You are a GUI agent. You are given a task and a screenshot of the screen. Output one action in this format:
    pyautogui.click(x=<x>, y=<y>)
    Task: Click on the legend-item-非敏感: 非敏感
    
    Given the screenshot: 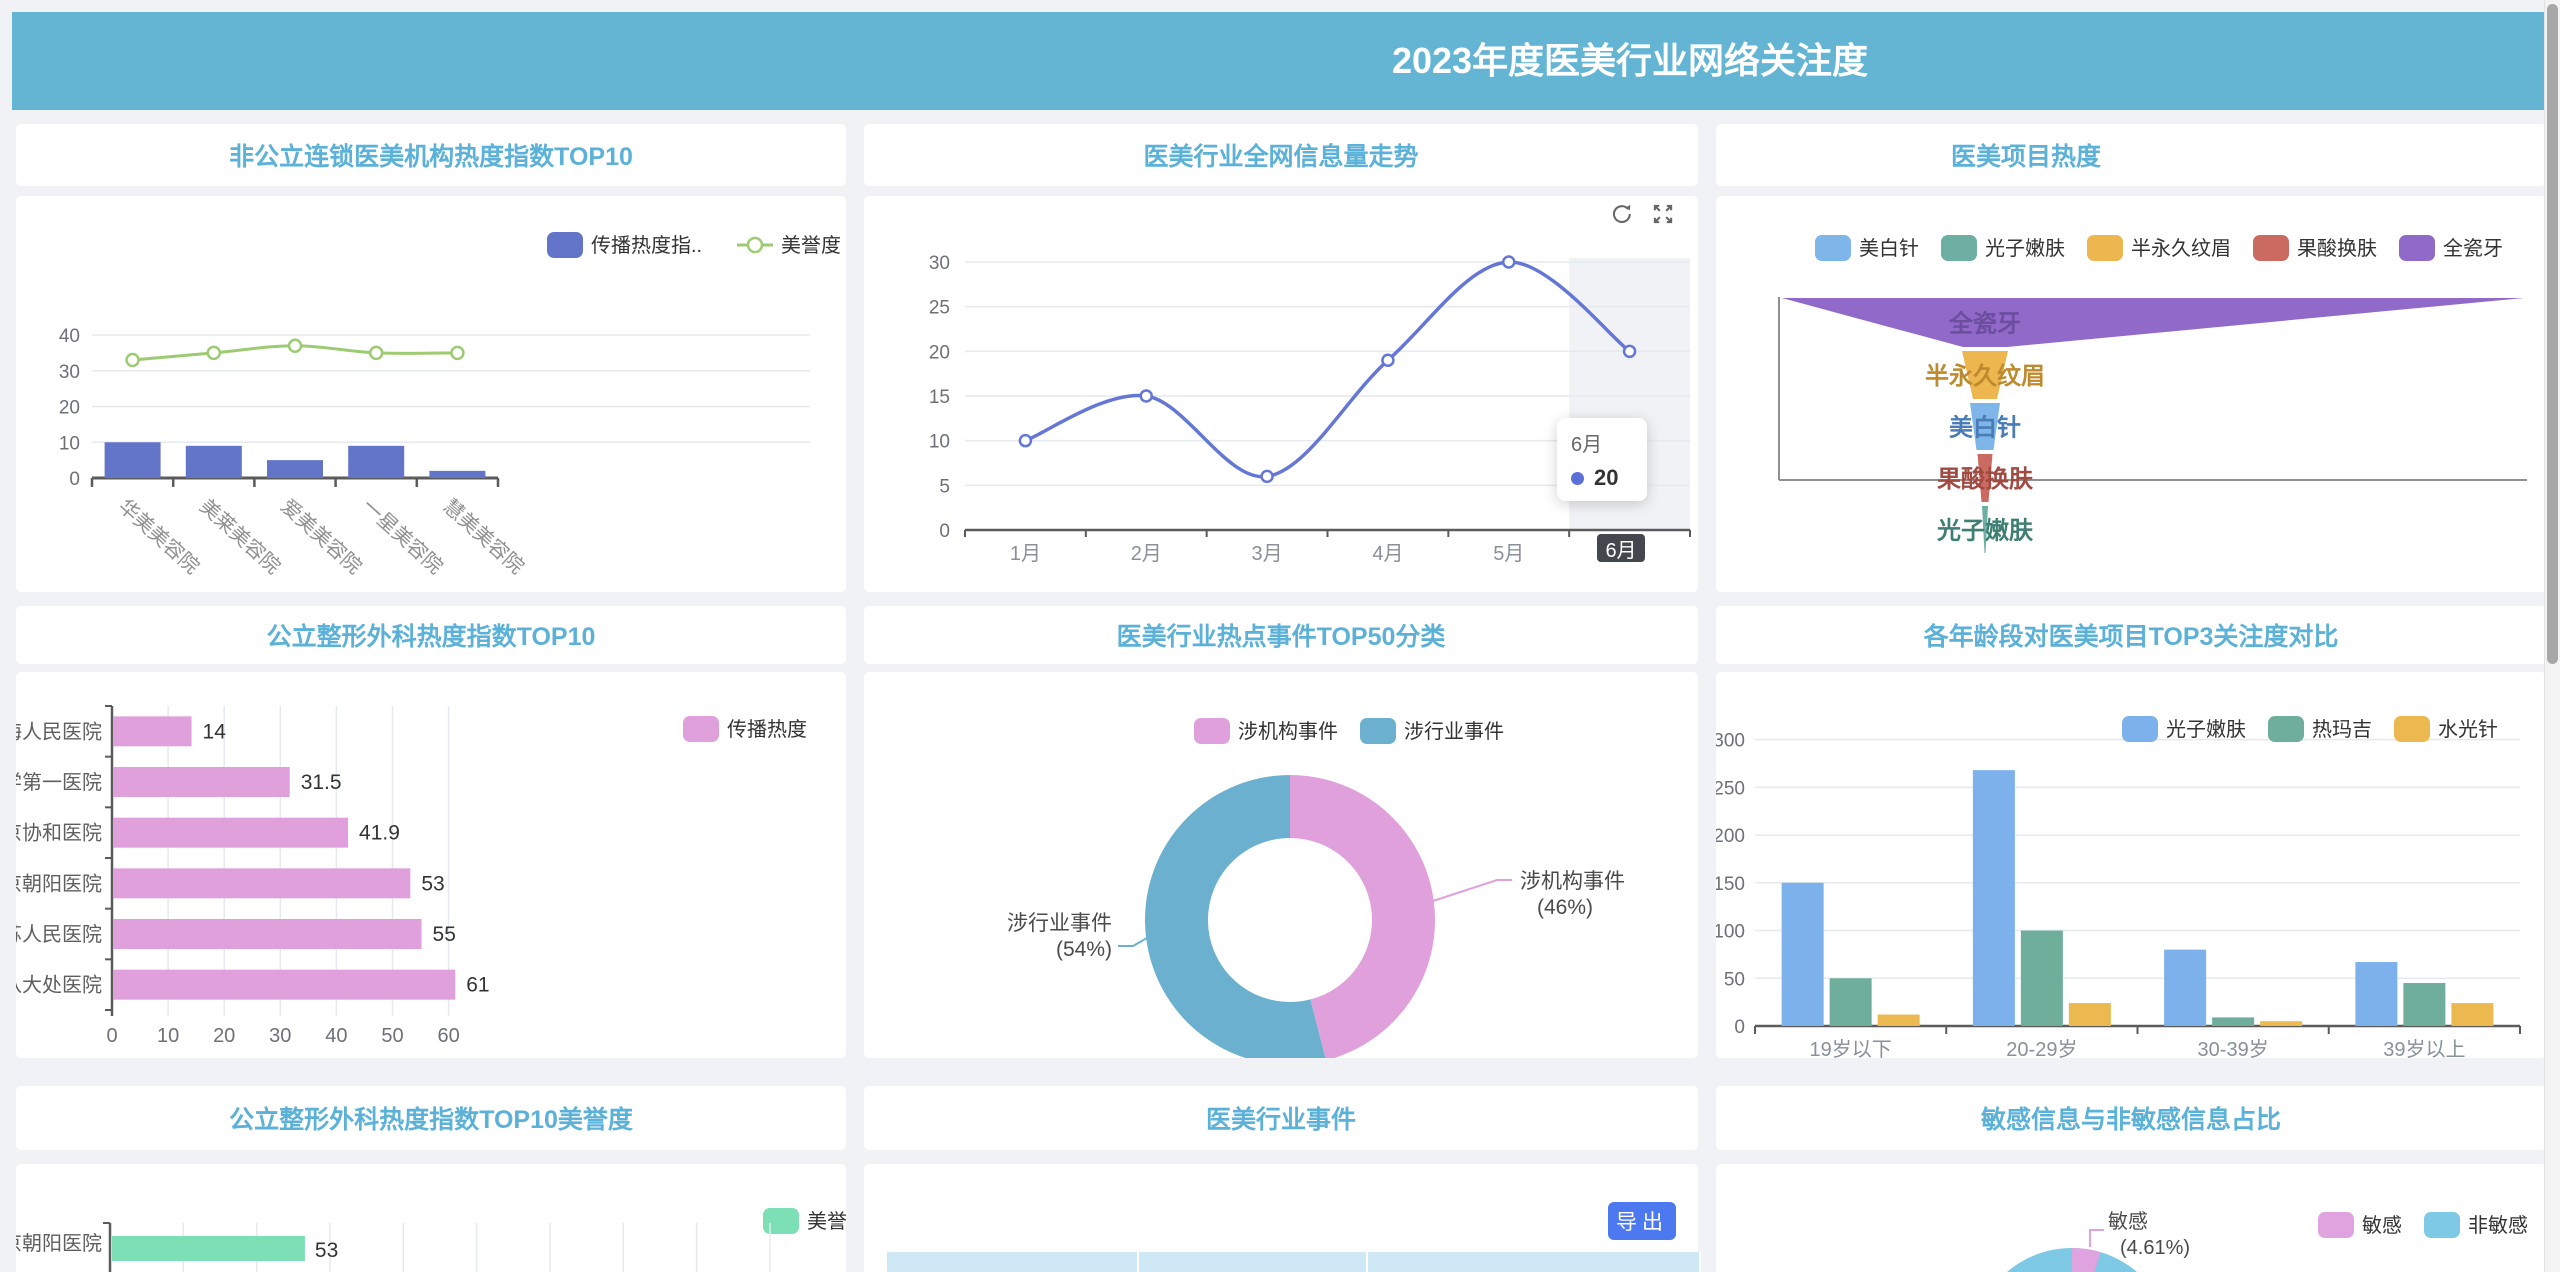 What is the action you would take?
    pyautogui.click(x=2476, y=1225)
    